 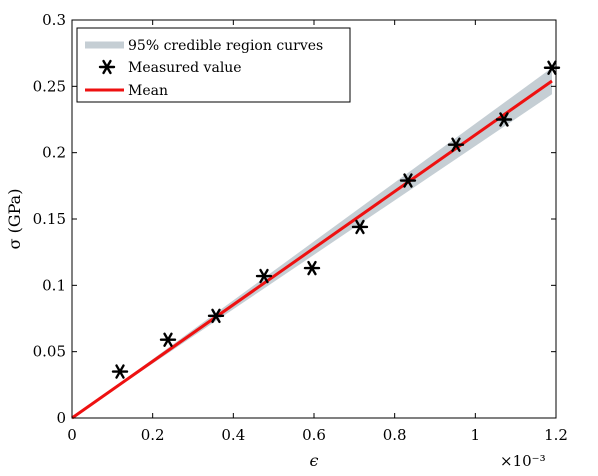 What do you see at coordinates (49, 352) in the screenshot?
I see `y-tick-label: 0.05` at bounding box center [49, 352].